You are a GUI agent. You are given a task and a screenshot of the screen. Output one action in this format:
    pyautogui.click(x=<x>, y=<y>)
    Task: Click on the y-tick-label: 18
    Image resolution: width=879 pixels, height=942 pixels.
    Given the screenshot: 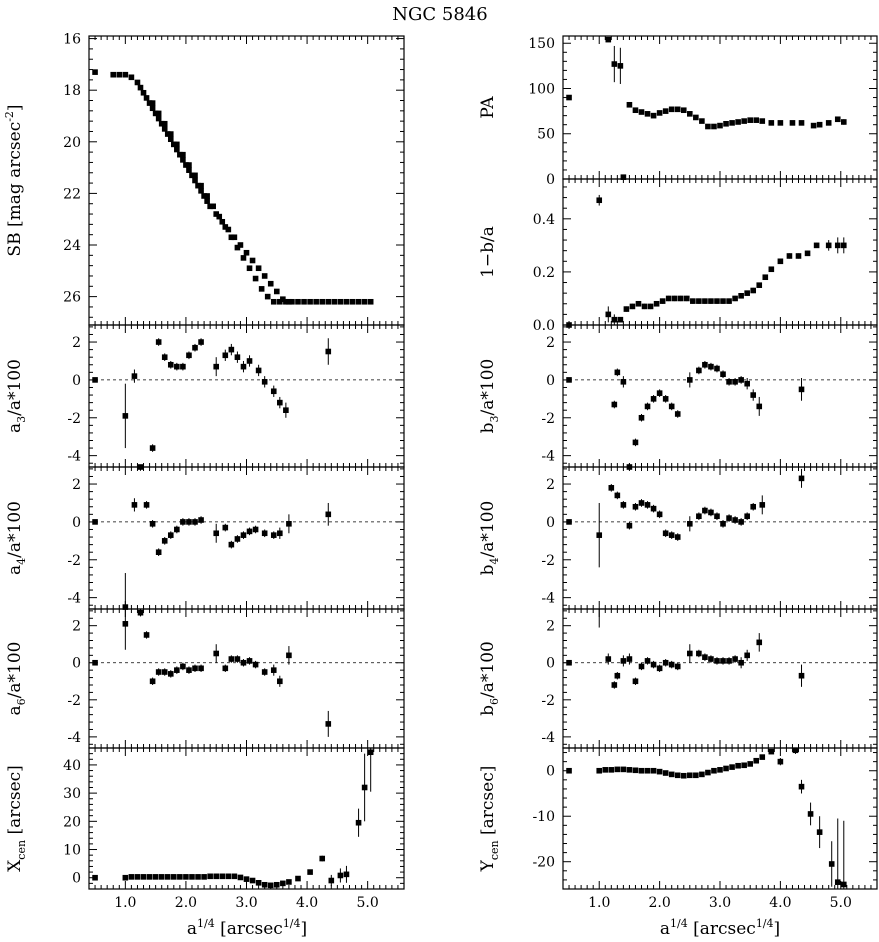 What is the action you would take?
    pyautogui.click(x=72, y=91)
    